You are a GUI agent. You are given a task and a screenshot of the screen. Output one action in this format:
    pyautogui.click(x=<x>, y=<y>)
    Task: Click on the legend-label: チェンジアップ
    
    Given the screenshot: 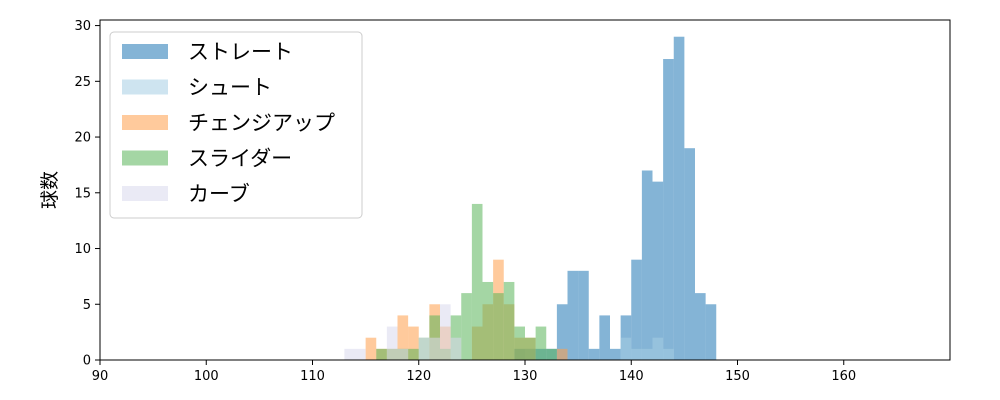 What is the action you would take?
    pyautogui.click(x=261, y=123)
    